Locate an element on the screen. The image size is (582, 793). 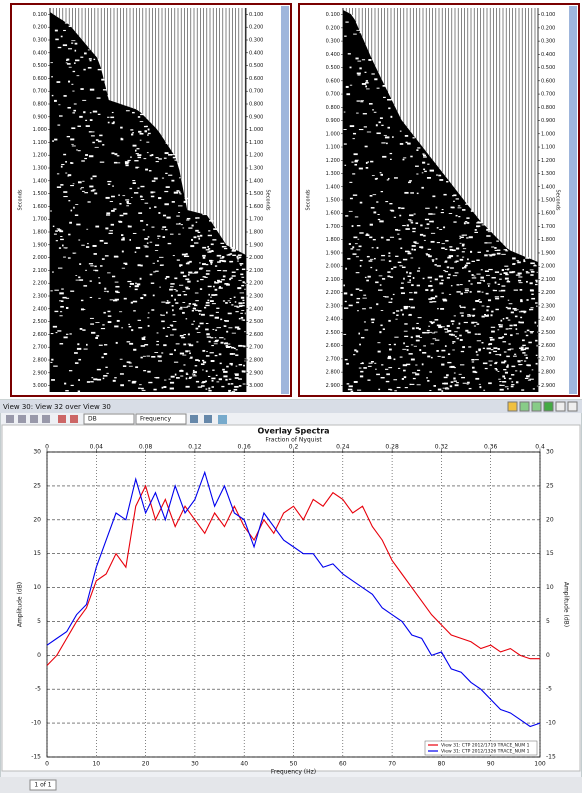
pager-box is located at coordinates (43, 785).